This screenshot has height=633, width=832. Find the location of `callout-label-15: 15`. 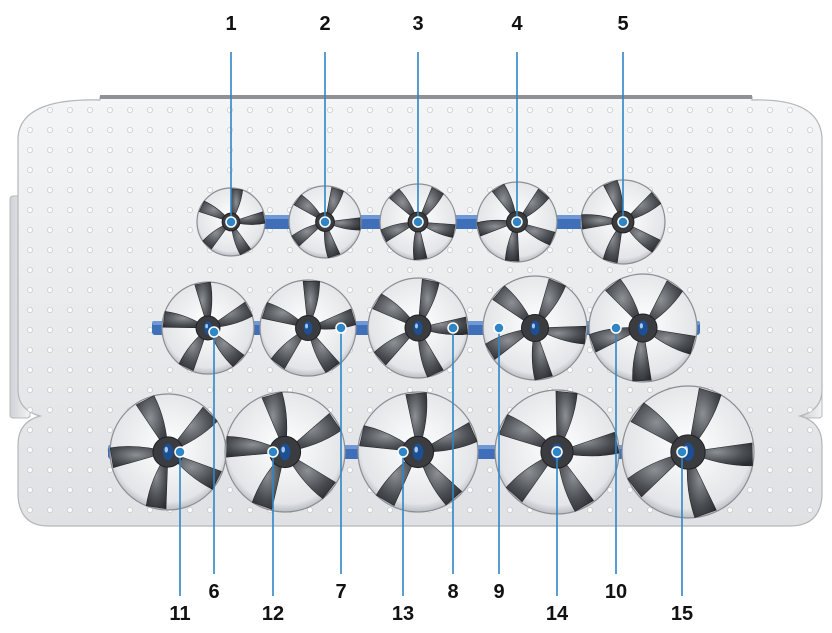

callout-label-15: 15 is located at coordinates (682, 614).